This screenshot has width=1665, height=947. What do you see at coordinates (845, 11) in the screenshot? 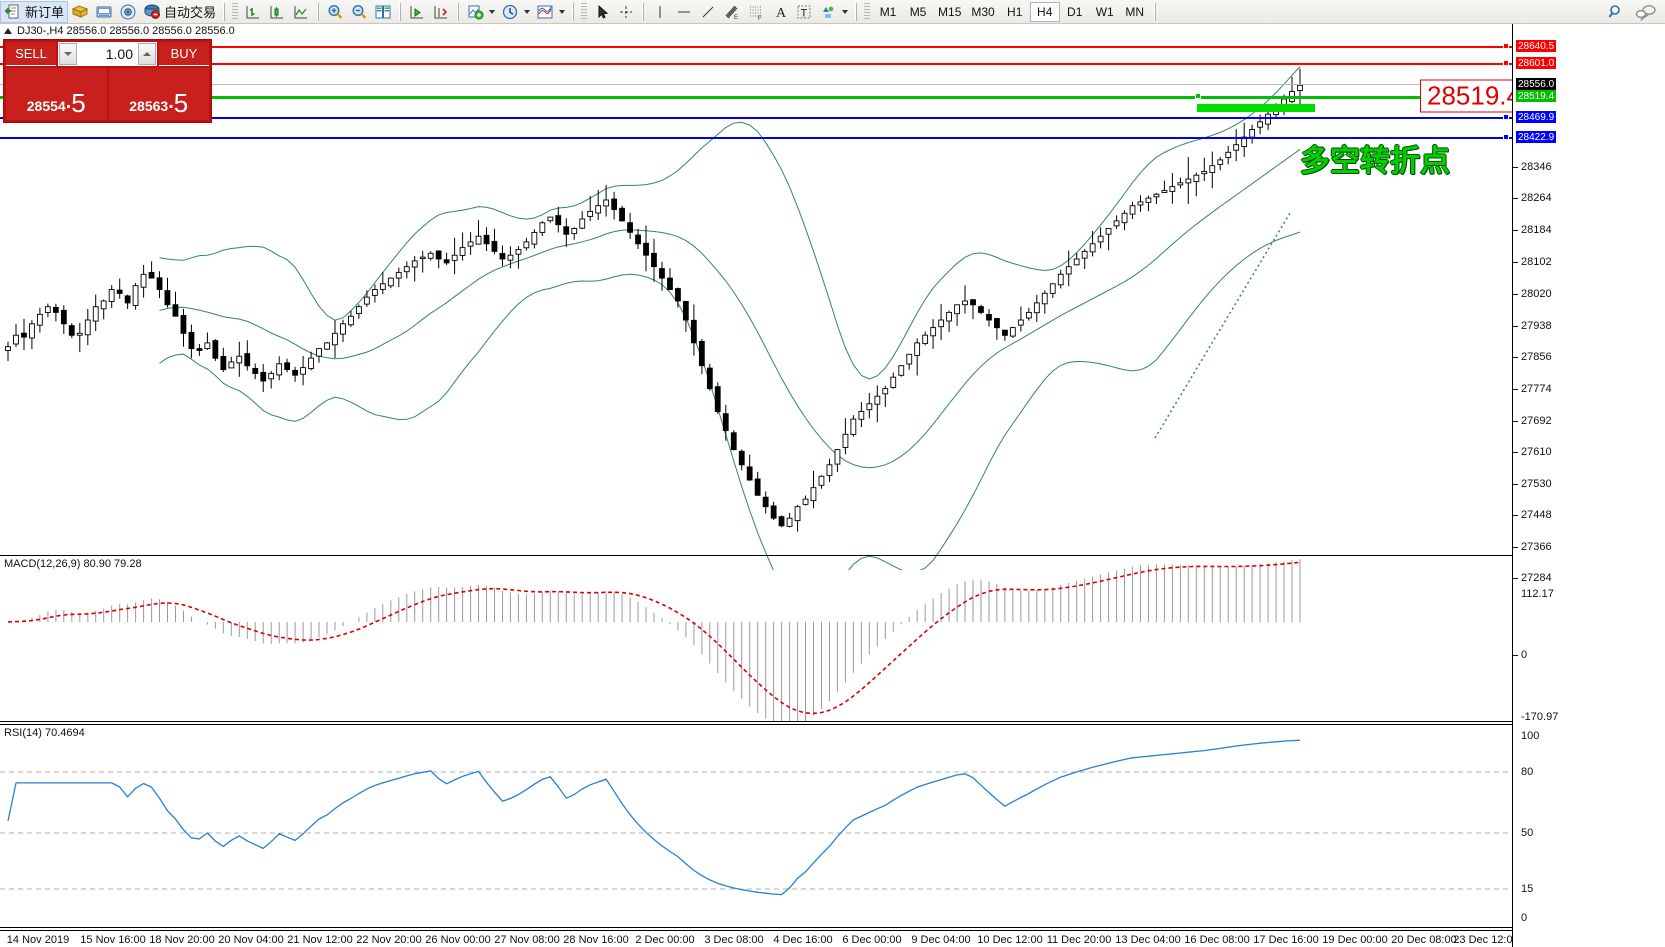
I see `shapes-caret-icon` at bounding box center [845, 11].